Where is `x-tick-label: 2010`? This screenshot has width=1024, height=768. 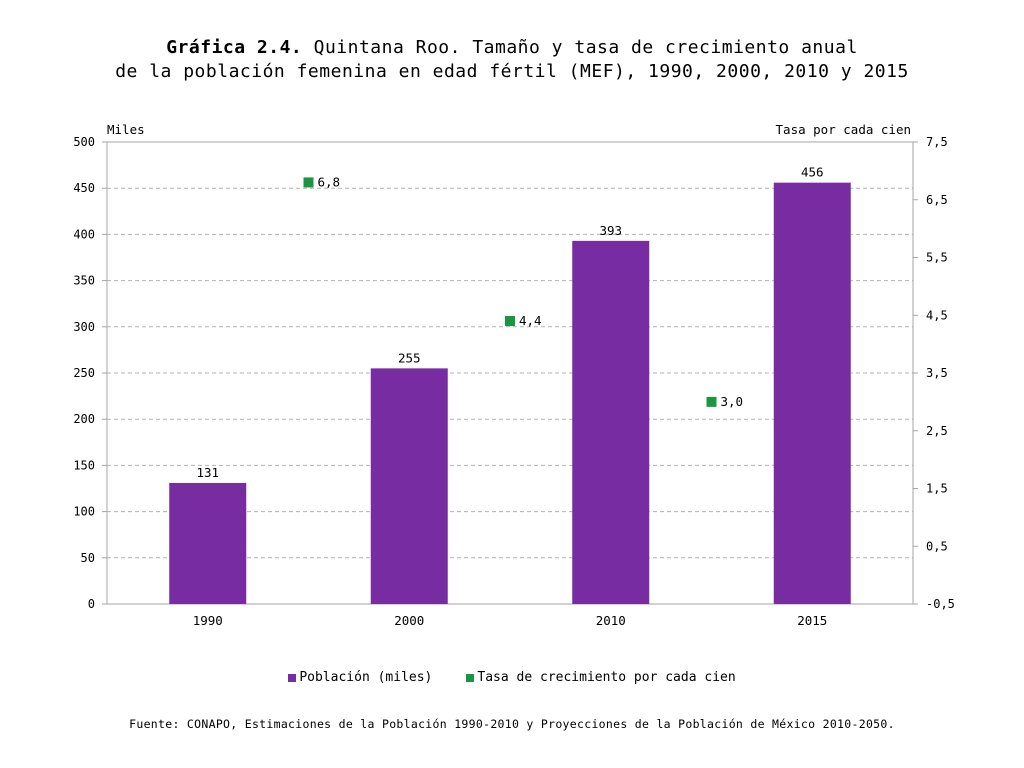 x-tick-label: 2010 is located at coordinates (611, 620).